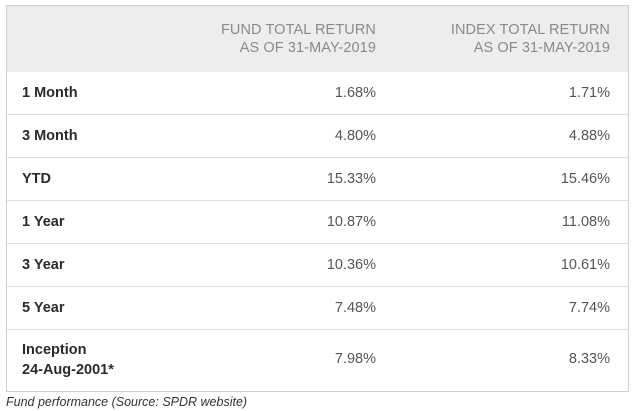 This screenshot has height=411, width=637. Describe the element at coordinates (68, 370) in the screenshot. I see `inception-date: 24-Aug-2001*` at that location.